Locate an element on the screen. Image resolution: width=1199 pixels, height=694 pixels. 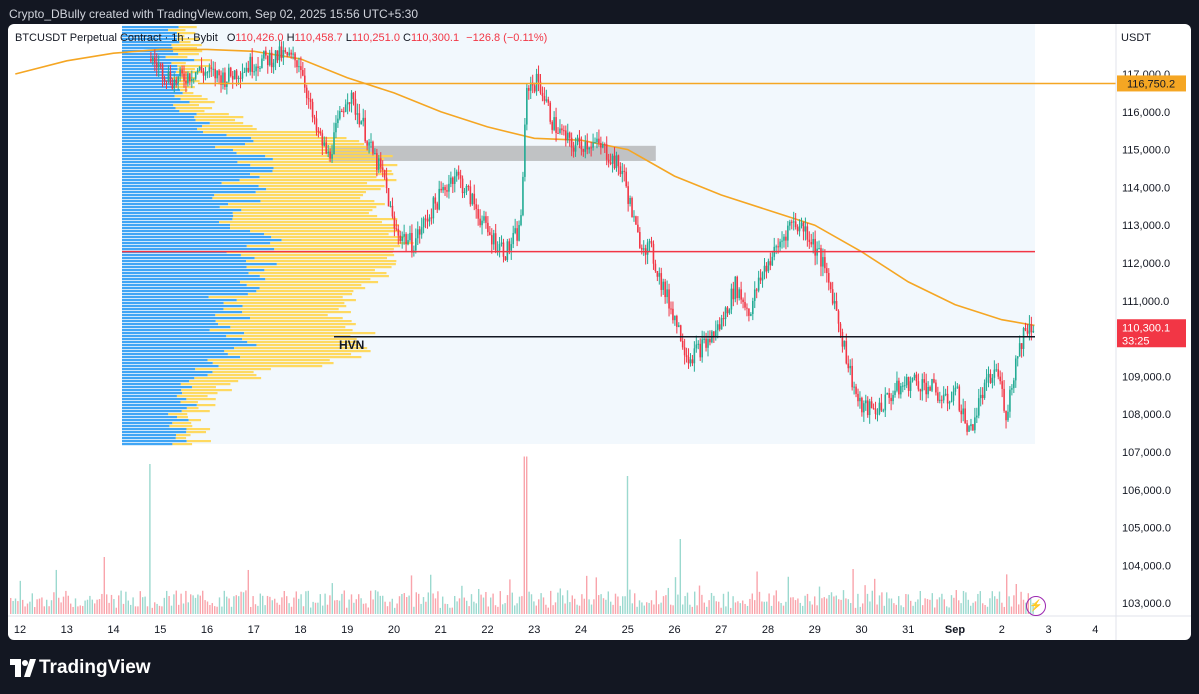
lightning-icon: ⚡ is located at coordinates (1036, 606).